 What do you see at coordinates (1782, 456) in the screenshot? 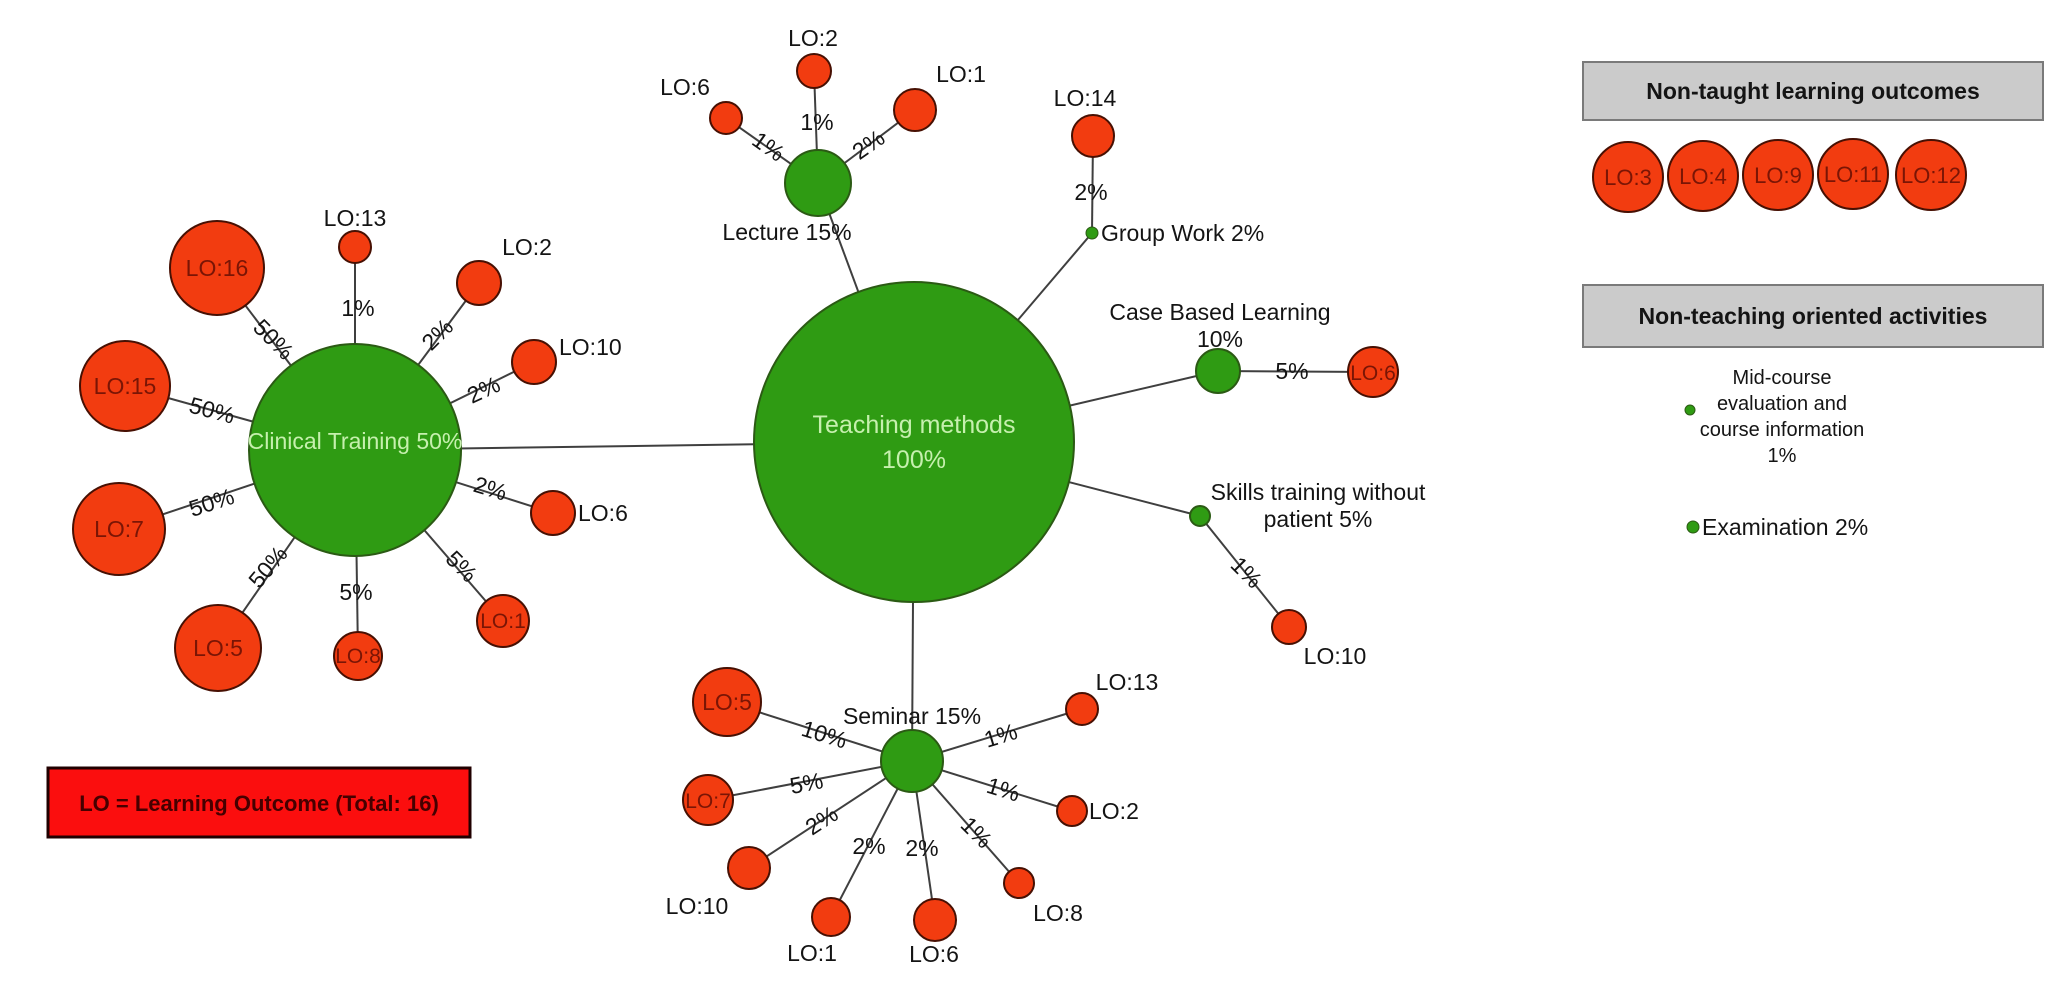
I see `label-midcourse-eval-dot-4: 1%` at bounding box center [1782, 456].